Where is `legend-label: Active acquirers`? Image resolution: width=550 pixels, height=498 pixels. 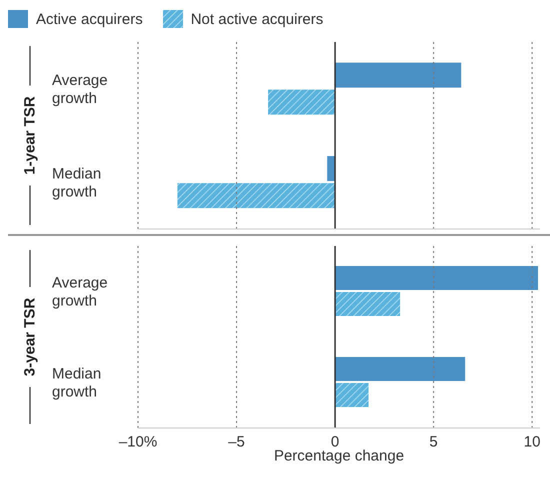
legend-label: Active acquirers is located at coordinates (89, 19).